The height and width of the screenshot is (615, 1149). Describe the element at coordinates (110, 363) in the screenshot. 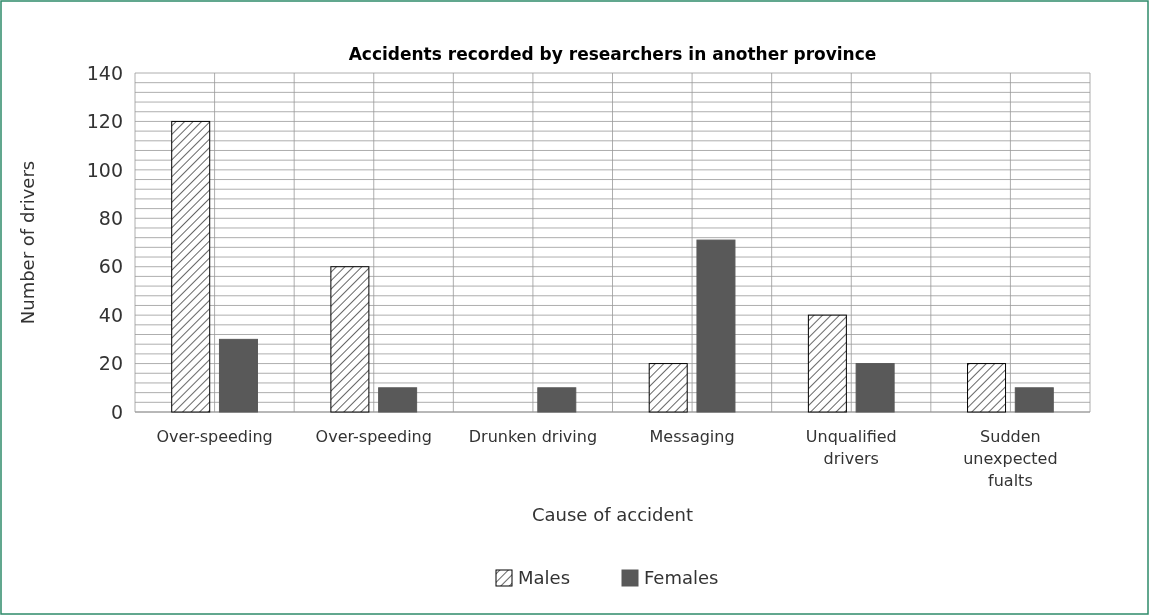

I see `y-tick-label: 20` at that location.